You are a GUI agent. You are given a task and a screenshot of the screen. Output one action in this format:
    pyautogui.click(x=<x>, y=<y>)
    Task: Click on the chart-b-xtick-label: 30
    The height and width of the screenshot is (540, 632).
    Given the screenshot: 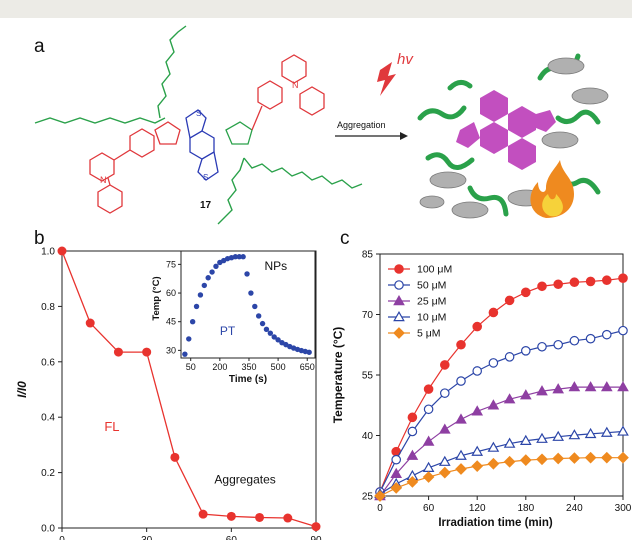 What is the action you would take?
    pyautogui.click(x=147, y=537)
    